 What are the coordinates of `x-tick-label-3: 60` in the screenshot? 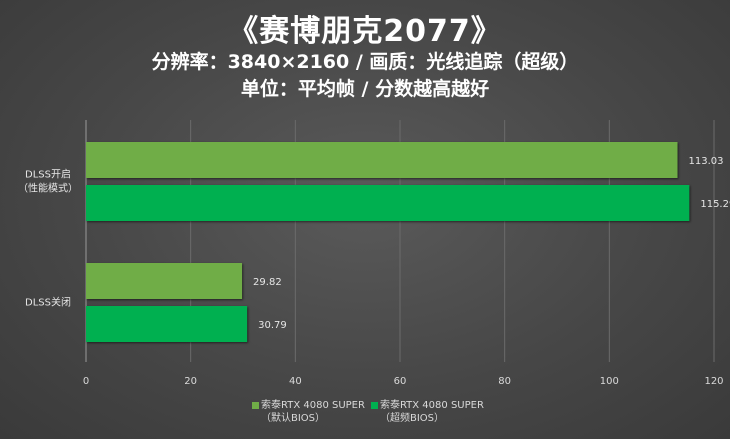 It's located at (400, 381).